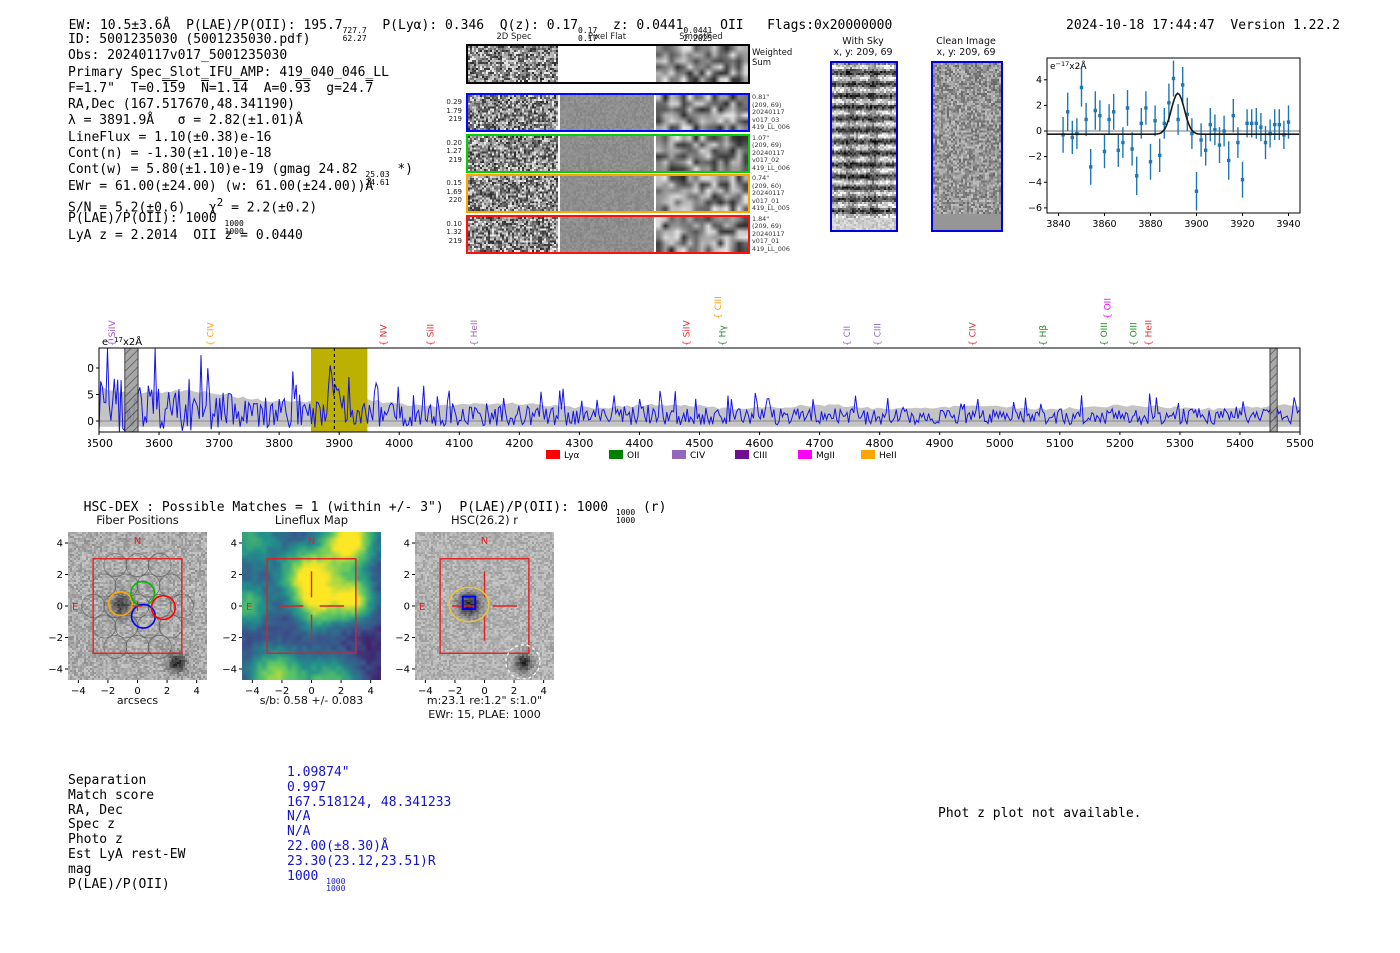 The image size is (1400, 953). I want to click on header-qz-frac: 0.17 0.17, so click(588, 34).